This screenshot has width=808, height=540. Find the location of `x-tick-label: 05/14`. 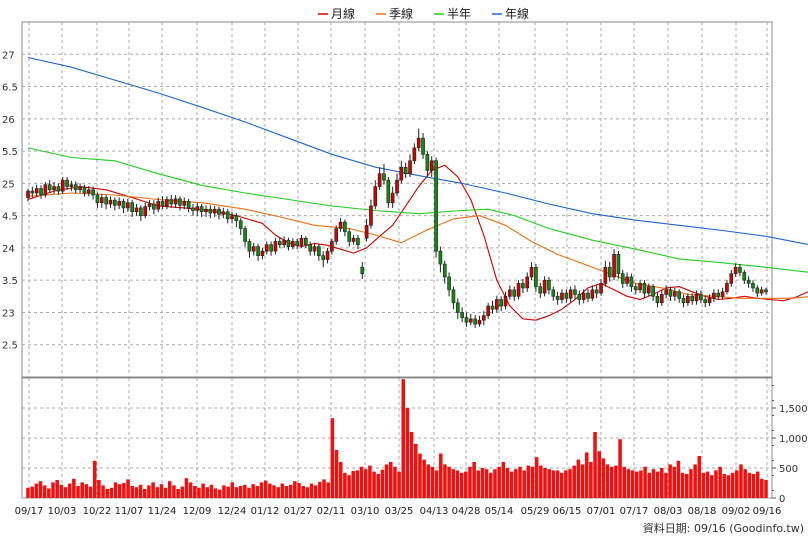

x-tick-label: 05/14 is located at coordinates (499, 511).